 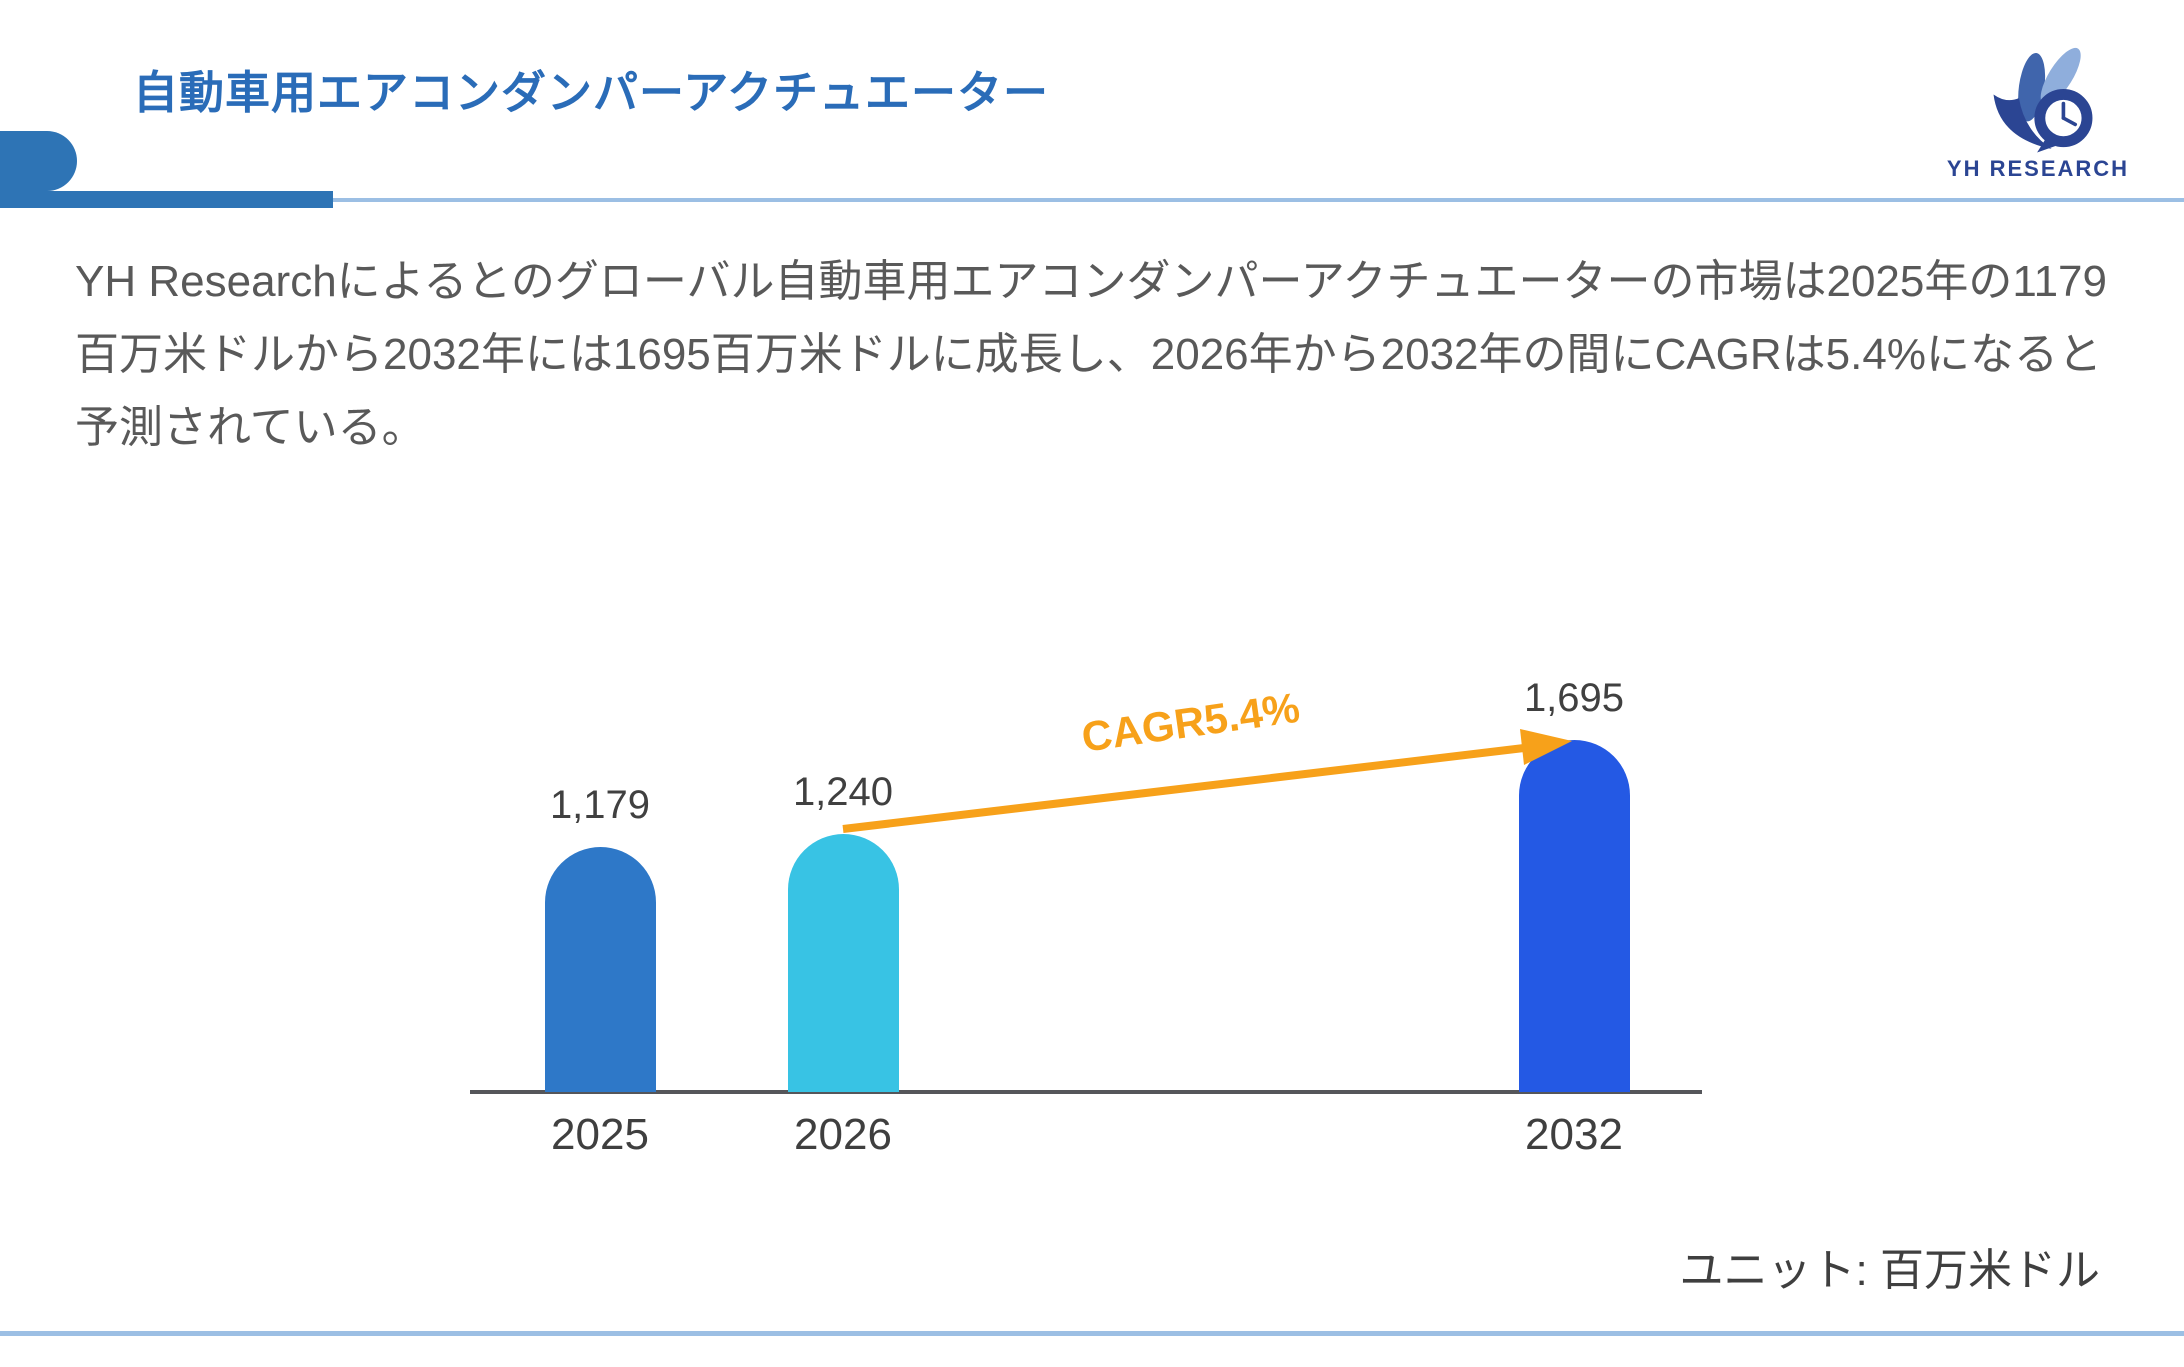 What do you see at coordinates (591, 92) in the screenshot?
I see `page-title: 自動車用エアコンダンパーアクチュエーター` at bounding box center [591, 92].